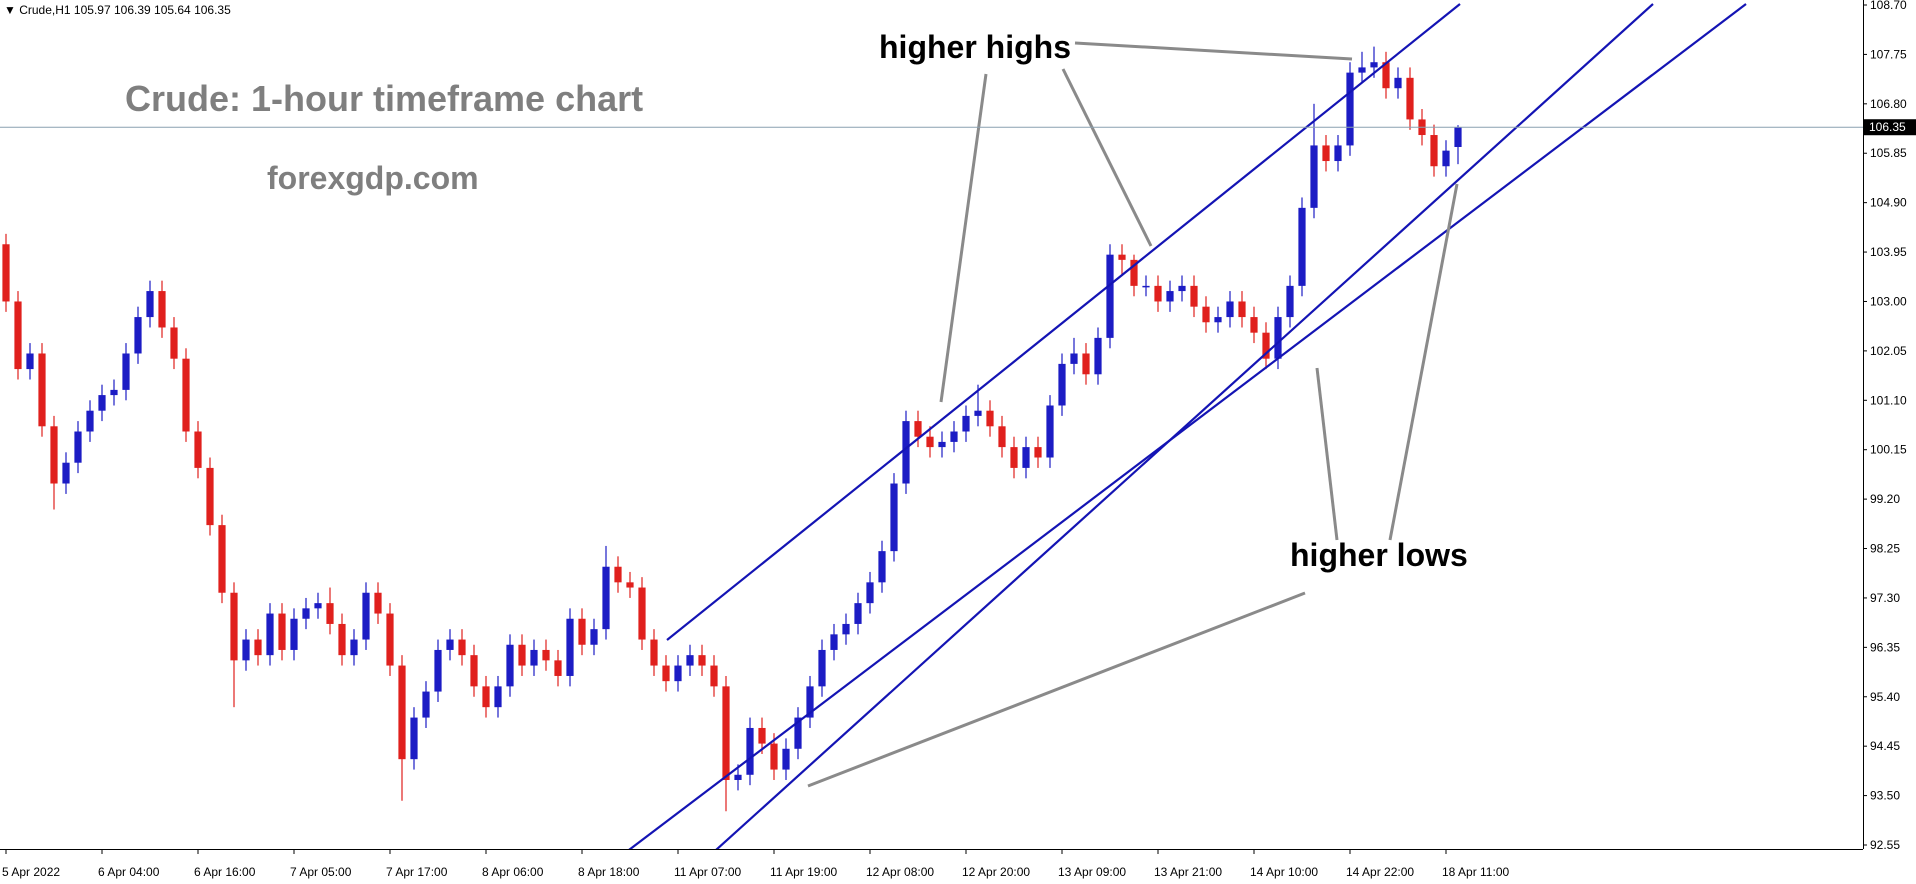 The width and height of the screenshot is (1916, 884). Describe the element at coordinates (1888, 400) in the screenshot. I see `y-tick-label: 101.10` at that location.